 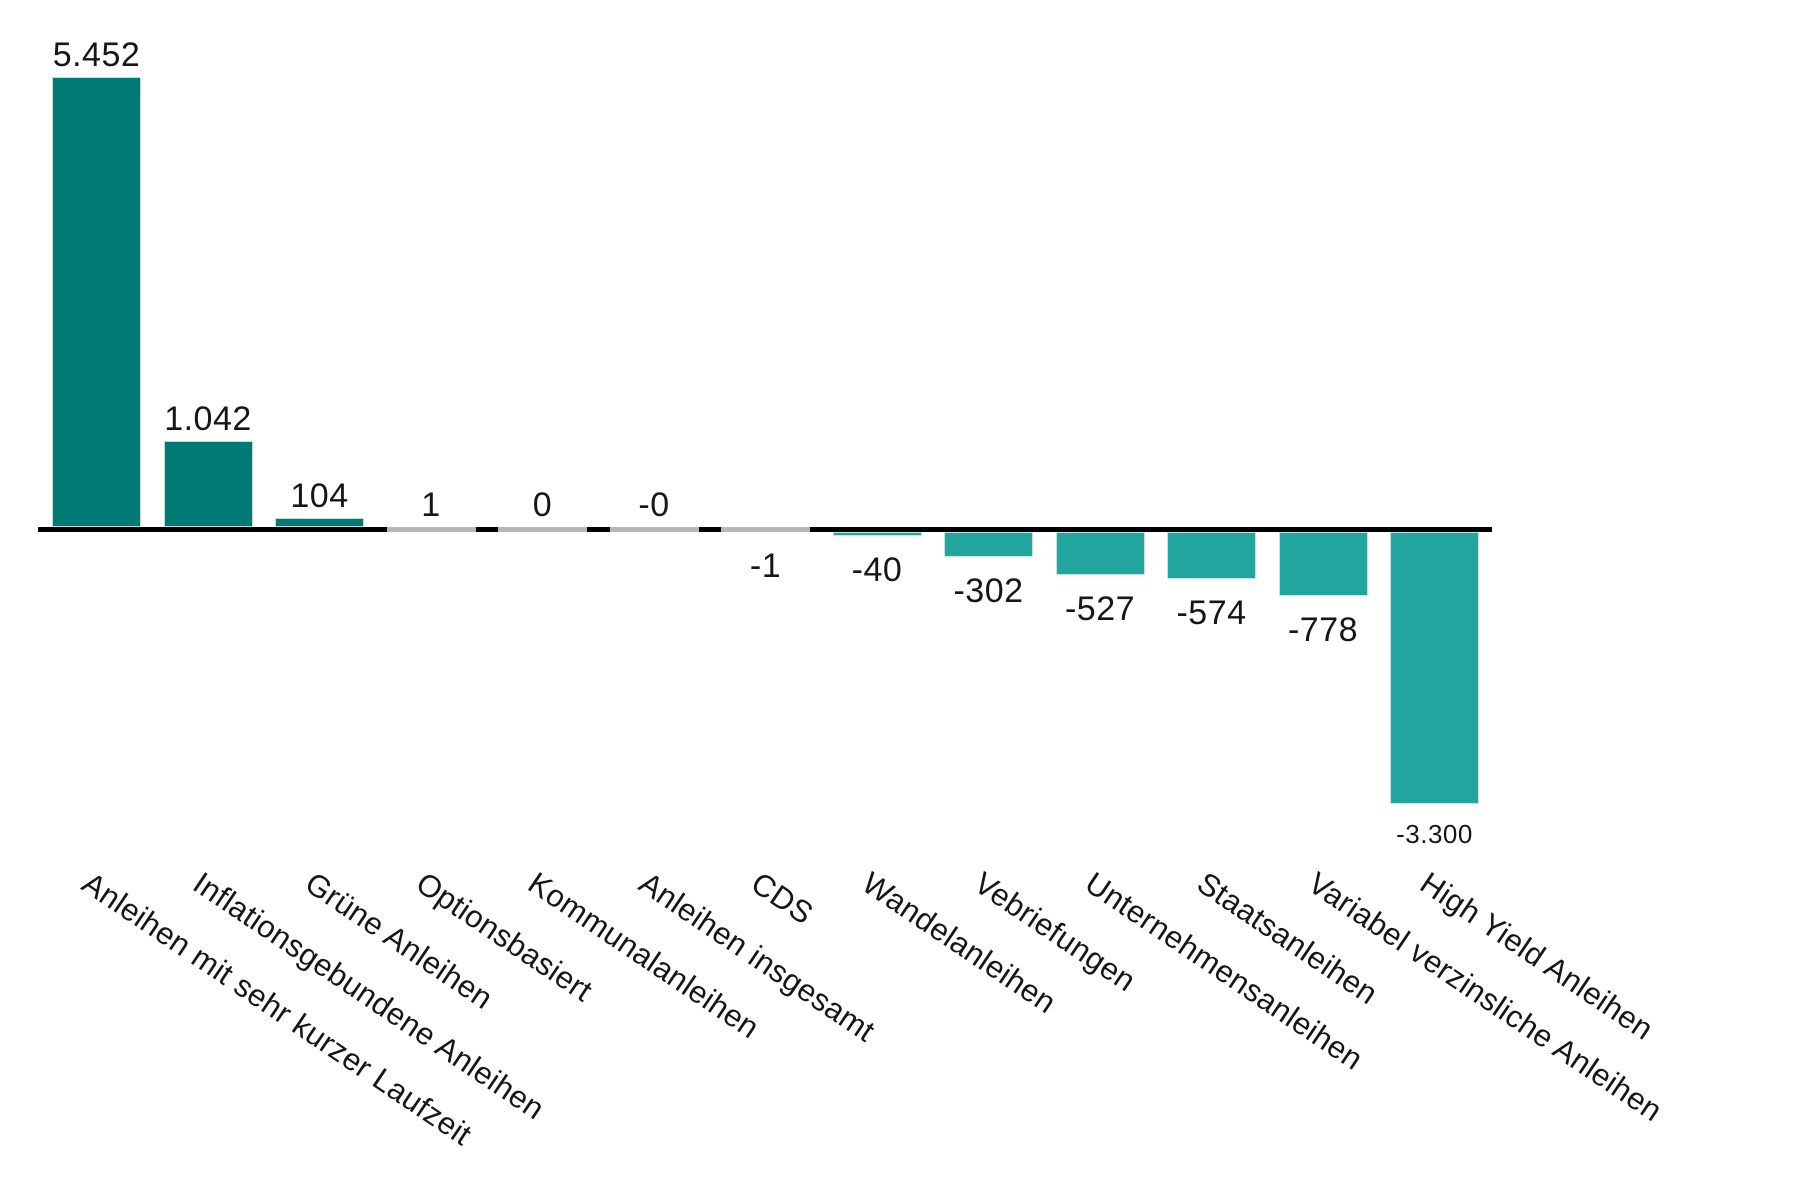 I want to click on bar-value-label: -778, so click(x=1323, y=630).